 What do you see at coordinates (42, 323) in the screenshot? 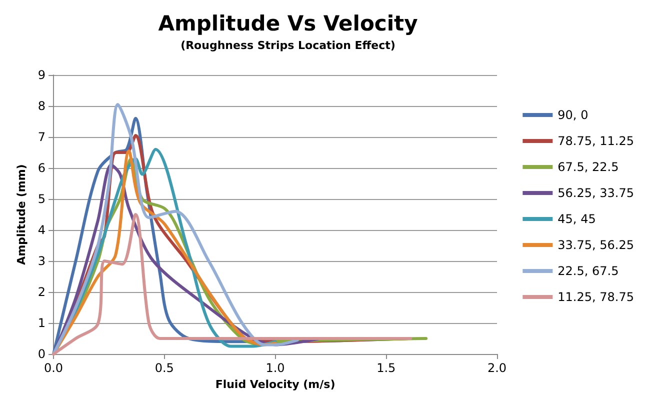
I see `y-tick-label: 1` at bounding box center [42, 323].